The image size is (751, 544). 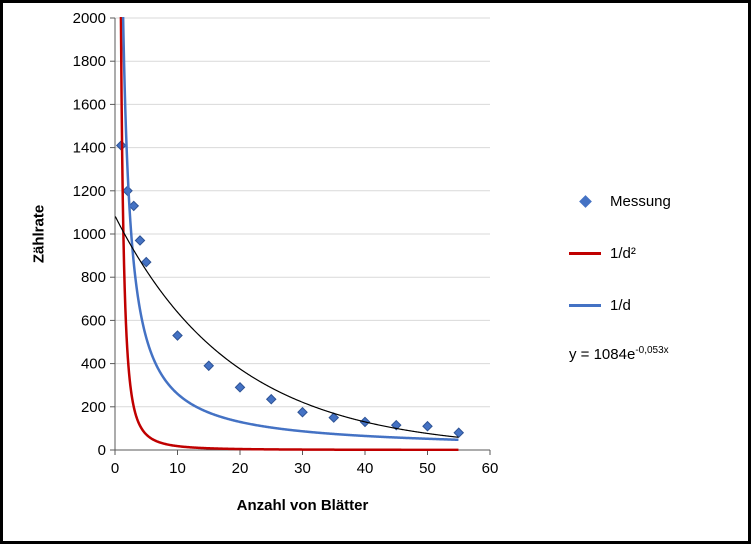 I want to click on x-axis-title: Anzahl von Blätter, so click(x=302, y=505).